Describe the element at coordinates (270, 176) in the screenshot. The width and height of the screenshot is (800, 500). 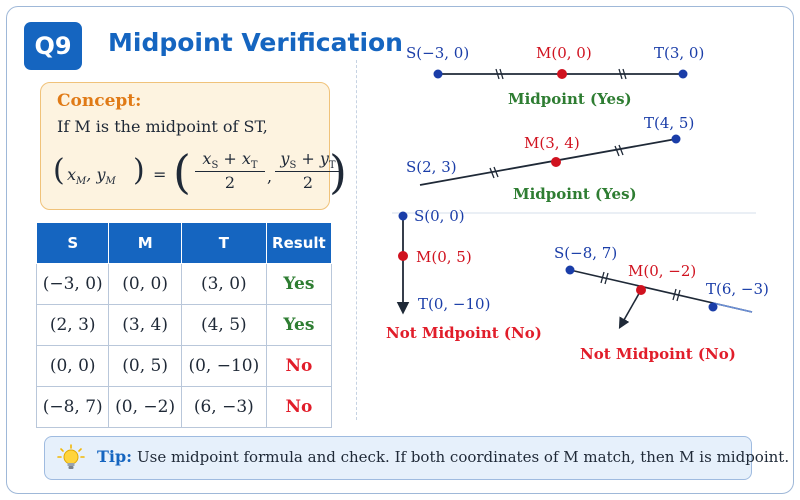
I see `formula-comma: ,` at that location.